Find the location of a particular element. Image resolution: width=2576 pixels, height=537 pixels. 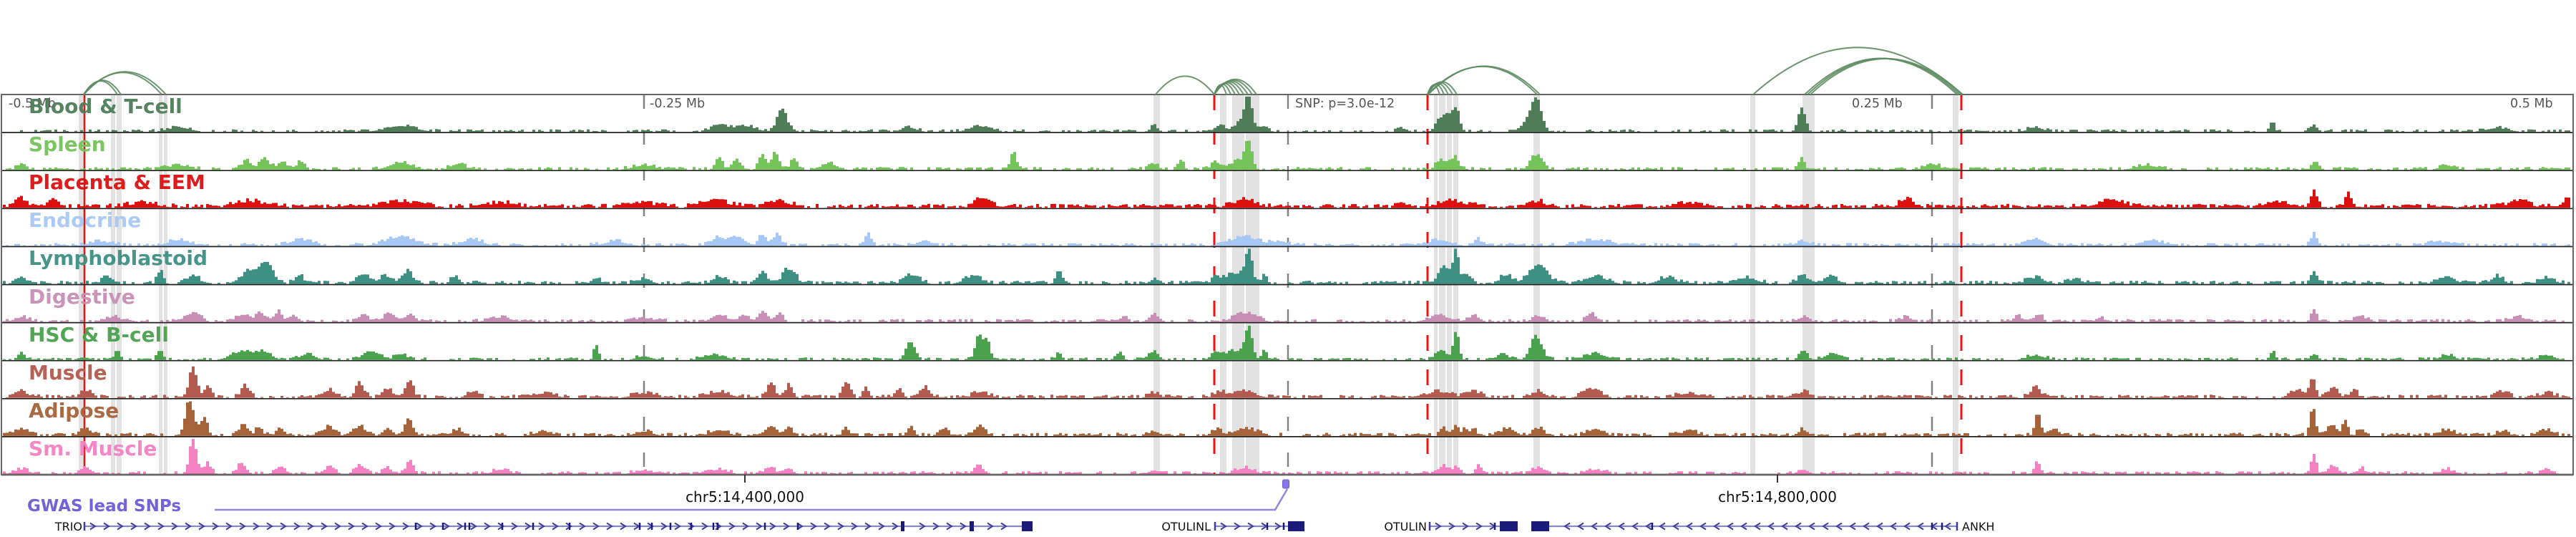

signal-endocrine is located at coordinates (1286, 238).